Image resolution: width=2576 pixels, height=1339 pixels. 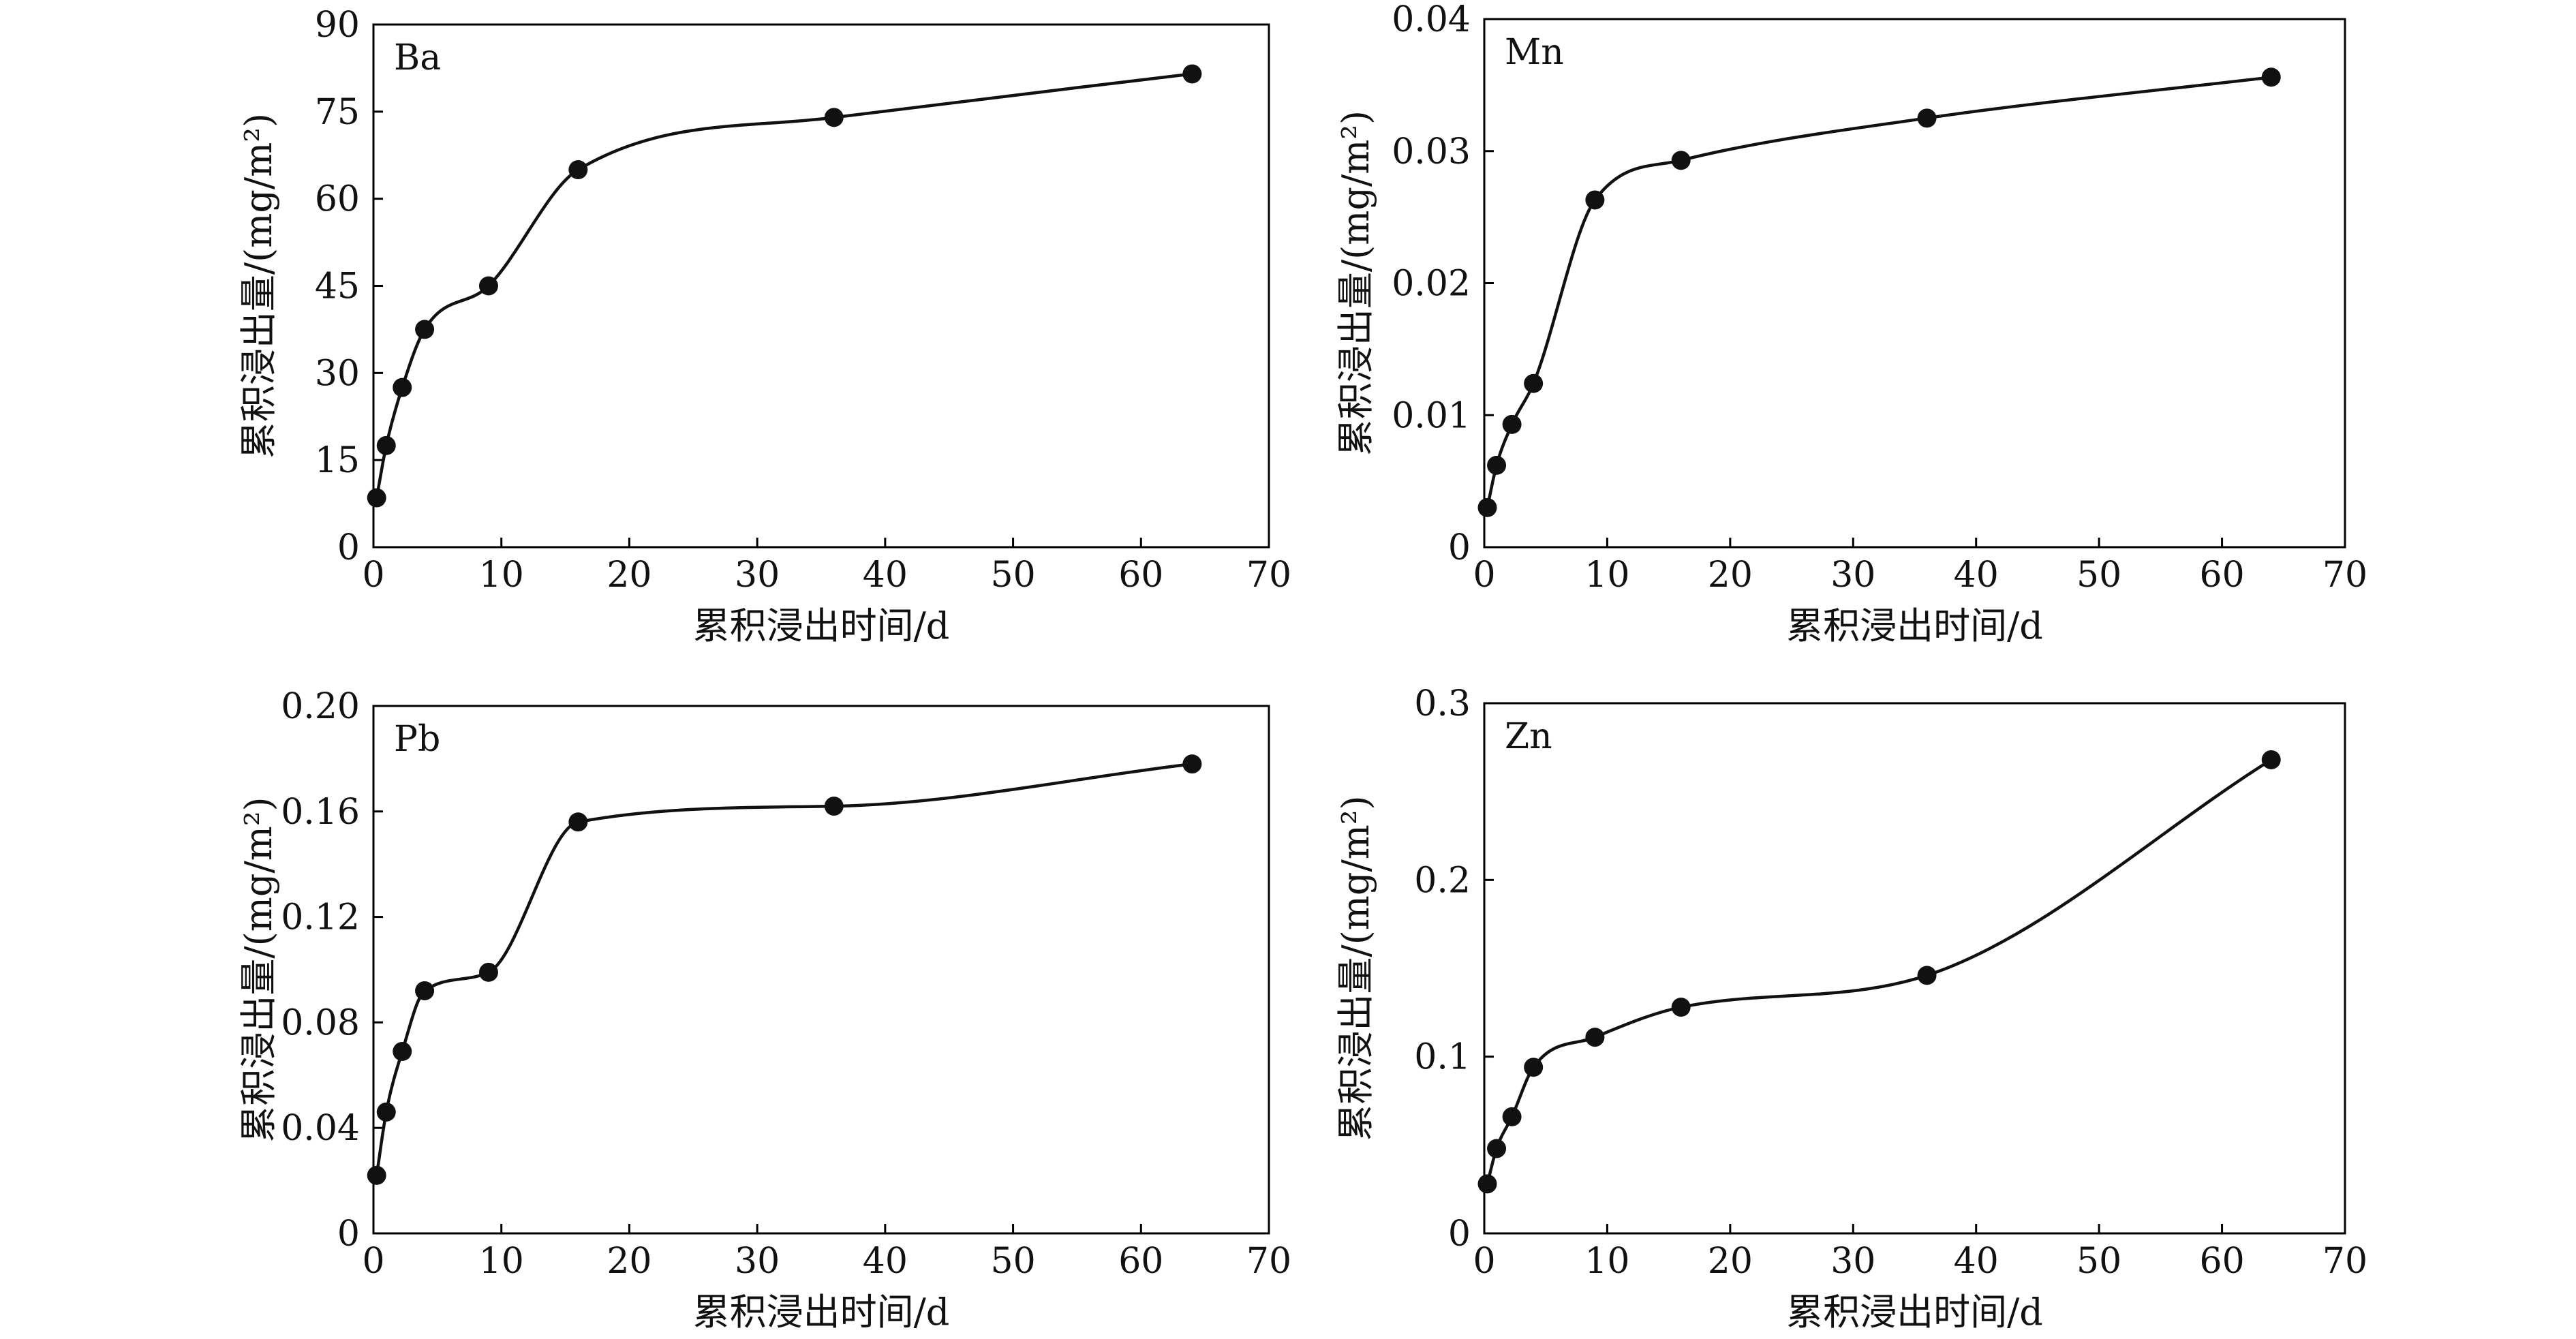 I want to click on y-tick-label: 0.1, so click(x=1443, y=1057).